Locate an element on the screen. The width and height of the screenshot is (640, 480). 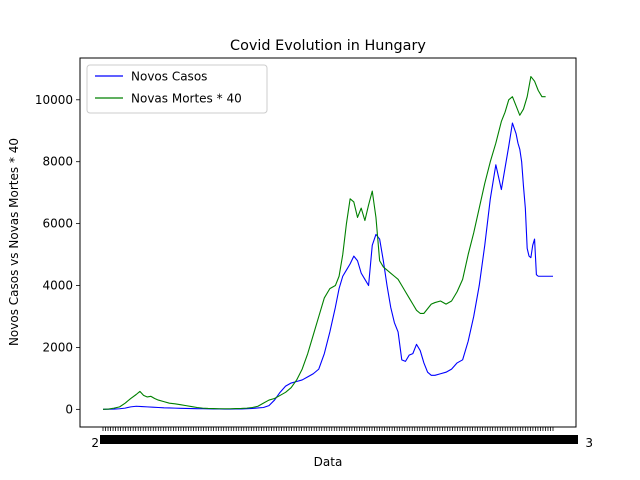
x-tick-label-right: 3 is located at coordinates (589, 443).